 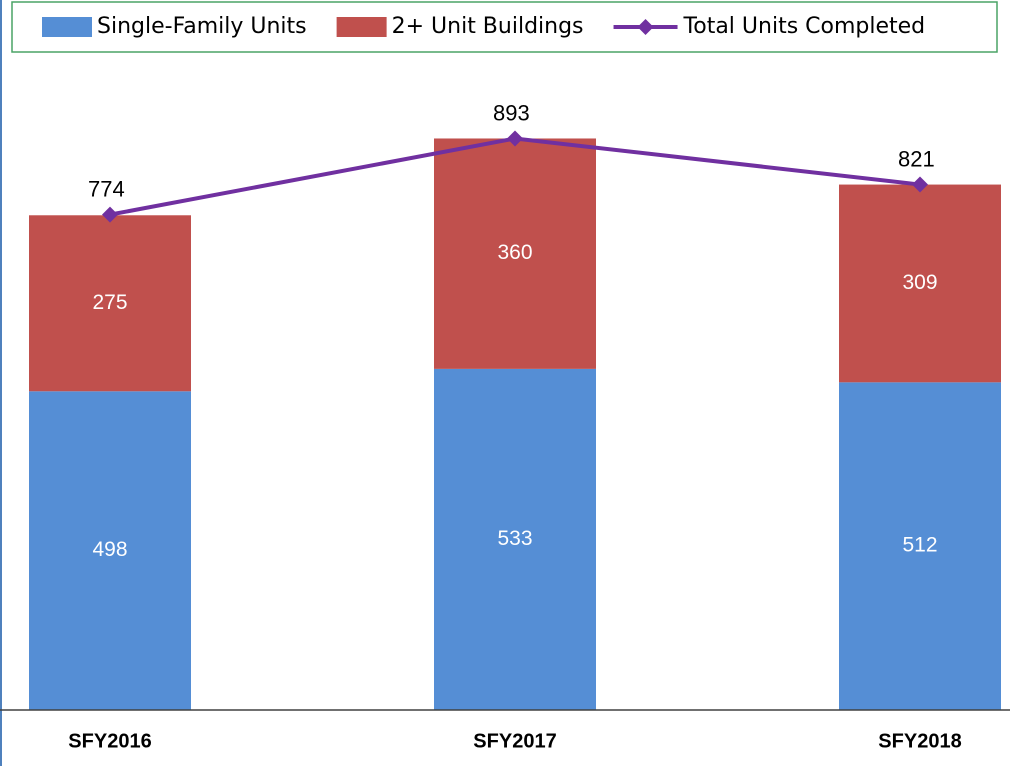 I want to click on bar-value-label: 512, so click(x=919, y=545).